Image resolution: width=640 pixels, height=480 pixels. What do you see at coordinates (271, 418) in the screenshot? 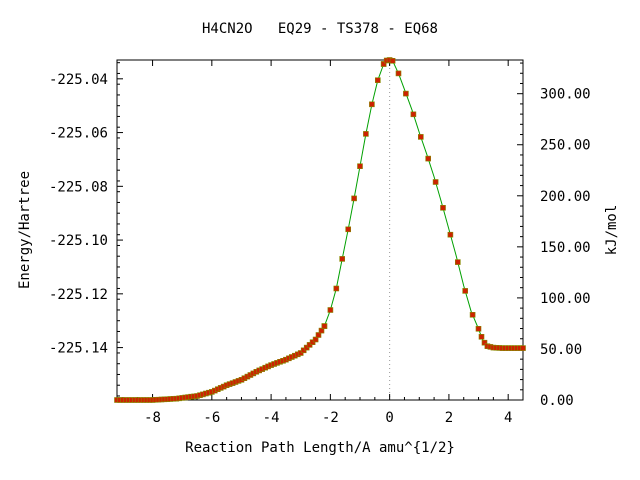
I see `x-tick-label: -4` at bounding box center [271, 418].